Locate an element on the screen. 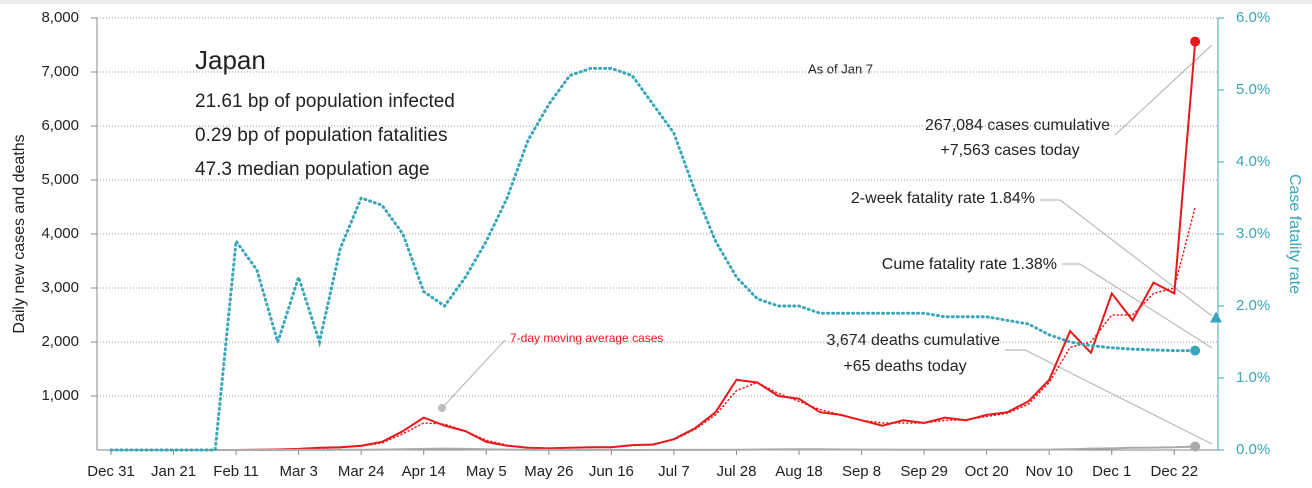 This screenshot has height=488, width=1312. x-tick-label: Jul 7 is located at coordinates (674, 471).